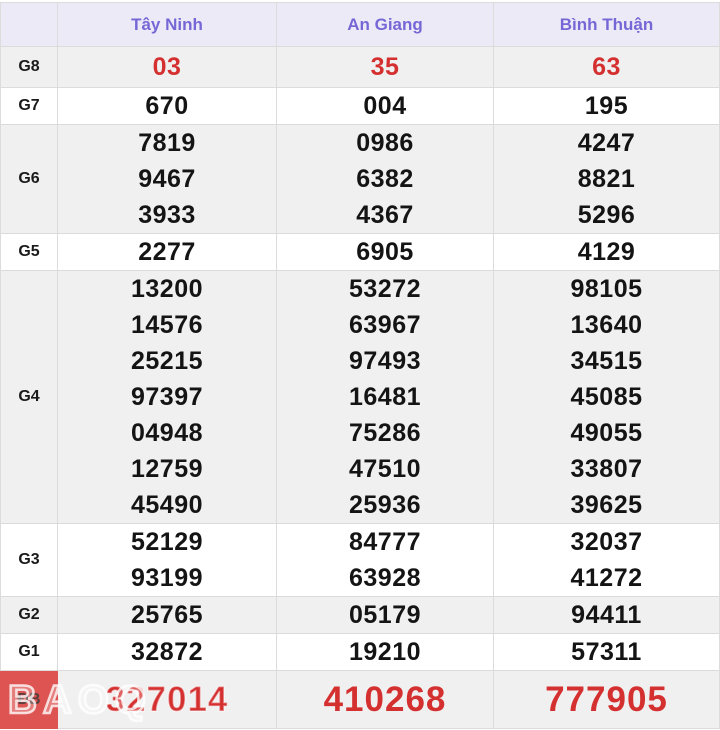 This screenshot has width=720, height=730. What do you see at coordinates (167, 542) in the screenshot?
I see `prize-number: 52129` at bounding box center [167, 542].